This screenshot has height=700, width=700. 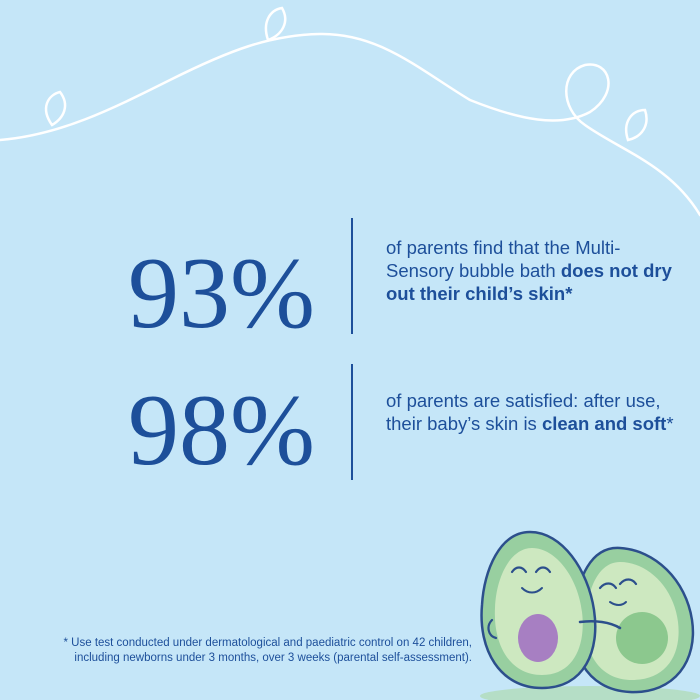 I want to click on avocado-right, so click(x=633, y=620).